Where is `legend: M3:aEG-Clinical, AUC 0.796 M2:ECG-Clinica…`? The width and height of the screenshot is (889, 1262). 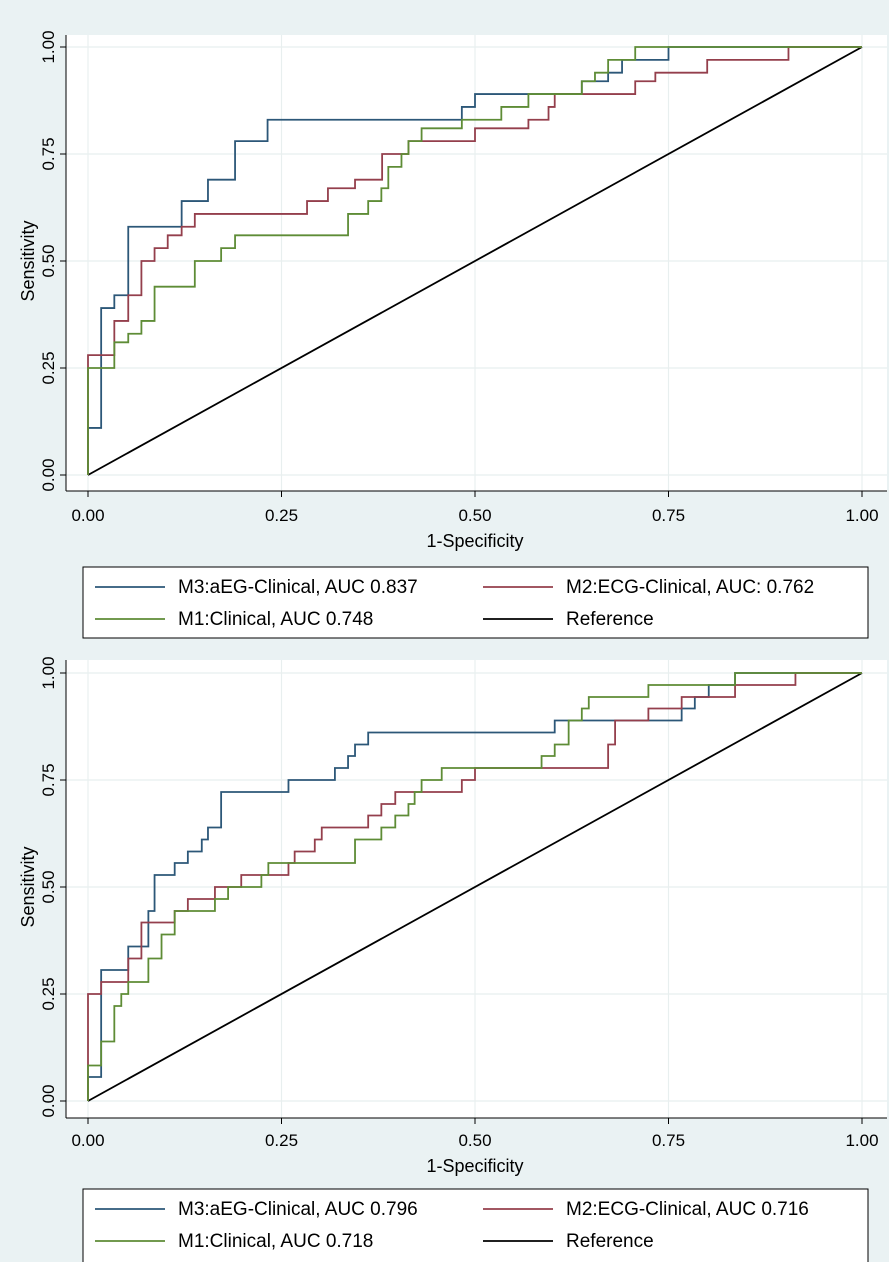 legend: M3:aEG-Clinical, AUC 0.796 M2:ECG-Clinica… is located at coordinates (475, 1225).